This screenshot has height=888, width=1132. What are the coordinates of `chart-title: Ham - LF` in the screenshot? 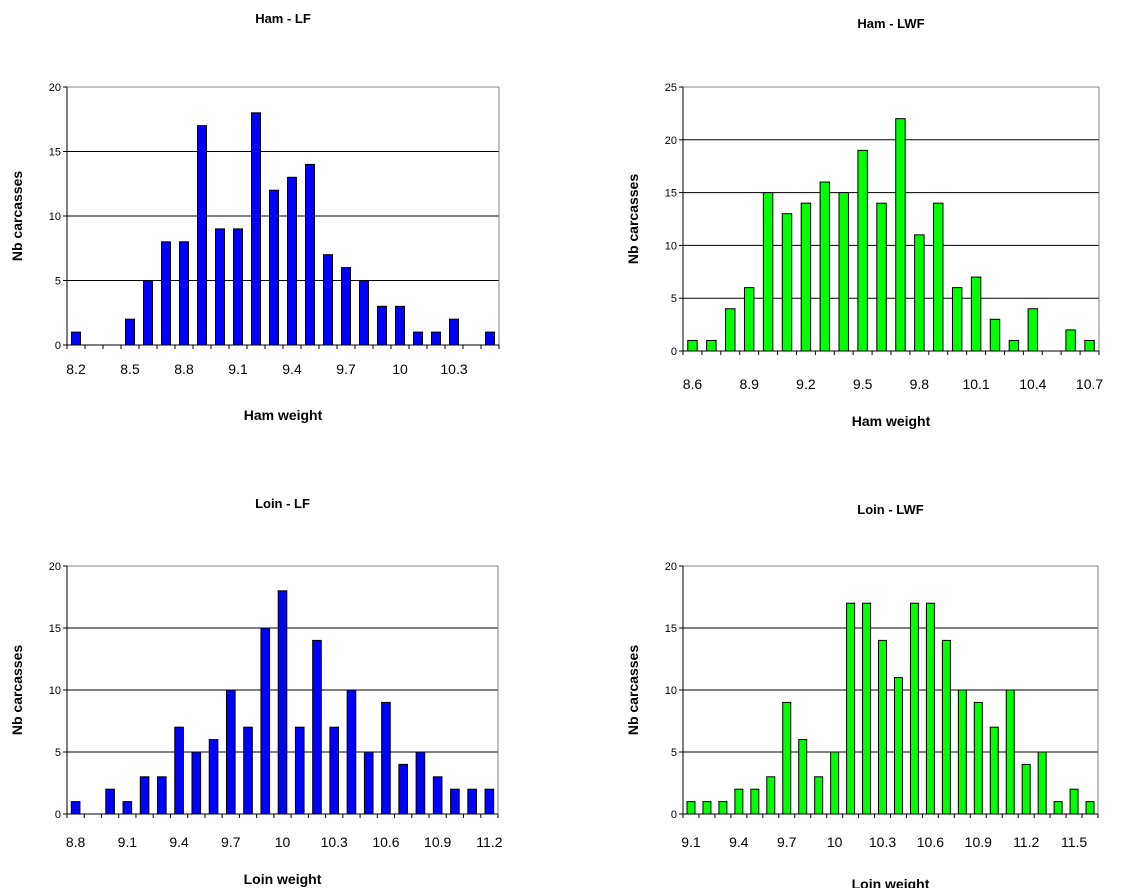 It's located at (283, 18).